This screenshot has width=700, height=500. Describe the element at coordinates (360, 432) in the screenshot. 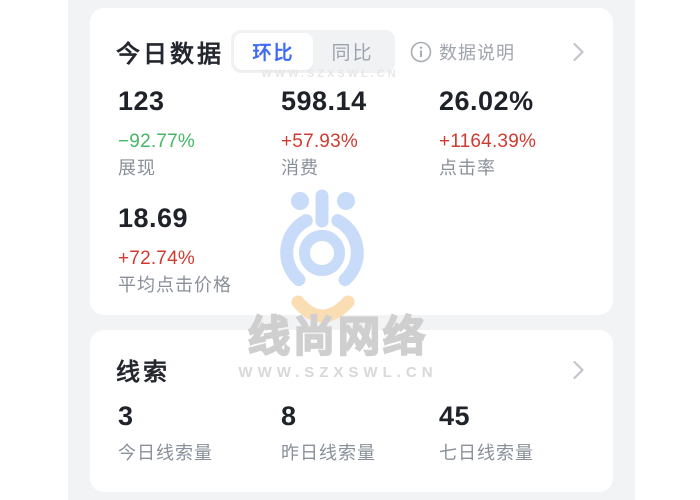

I see `metric-leads-yesterday: 8 昨日线索量` at that location.